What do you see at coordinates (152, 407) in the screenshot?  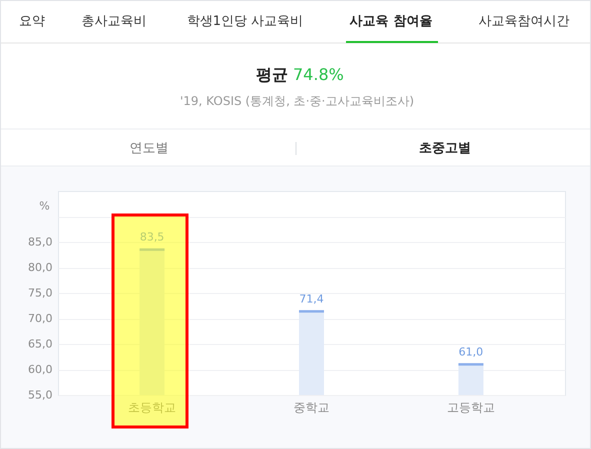 I see `x-tick-label: 초등학교` at bounding box center [152, 407].